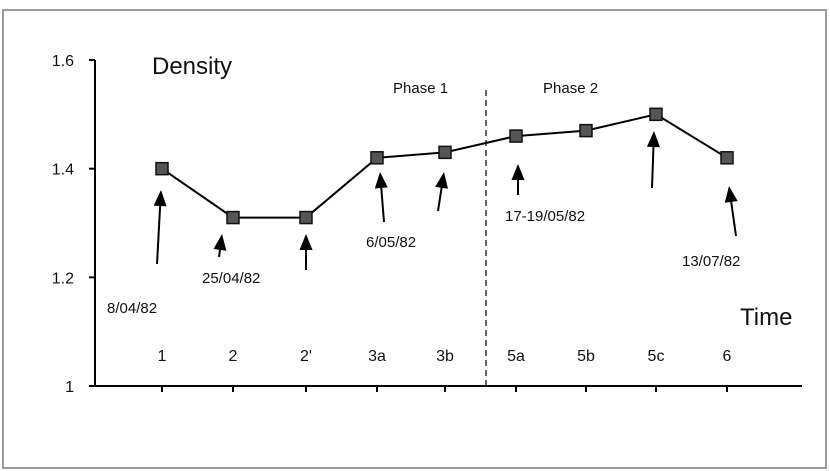 The image size is (830, 471). Describe the element at coordinates (656, 356) in the screenshot. I see `x-tick-label: 5c` at that location.